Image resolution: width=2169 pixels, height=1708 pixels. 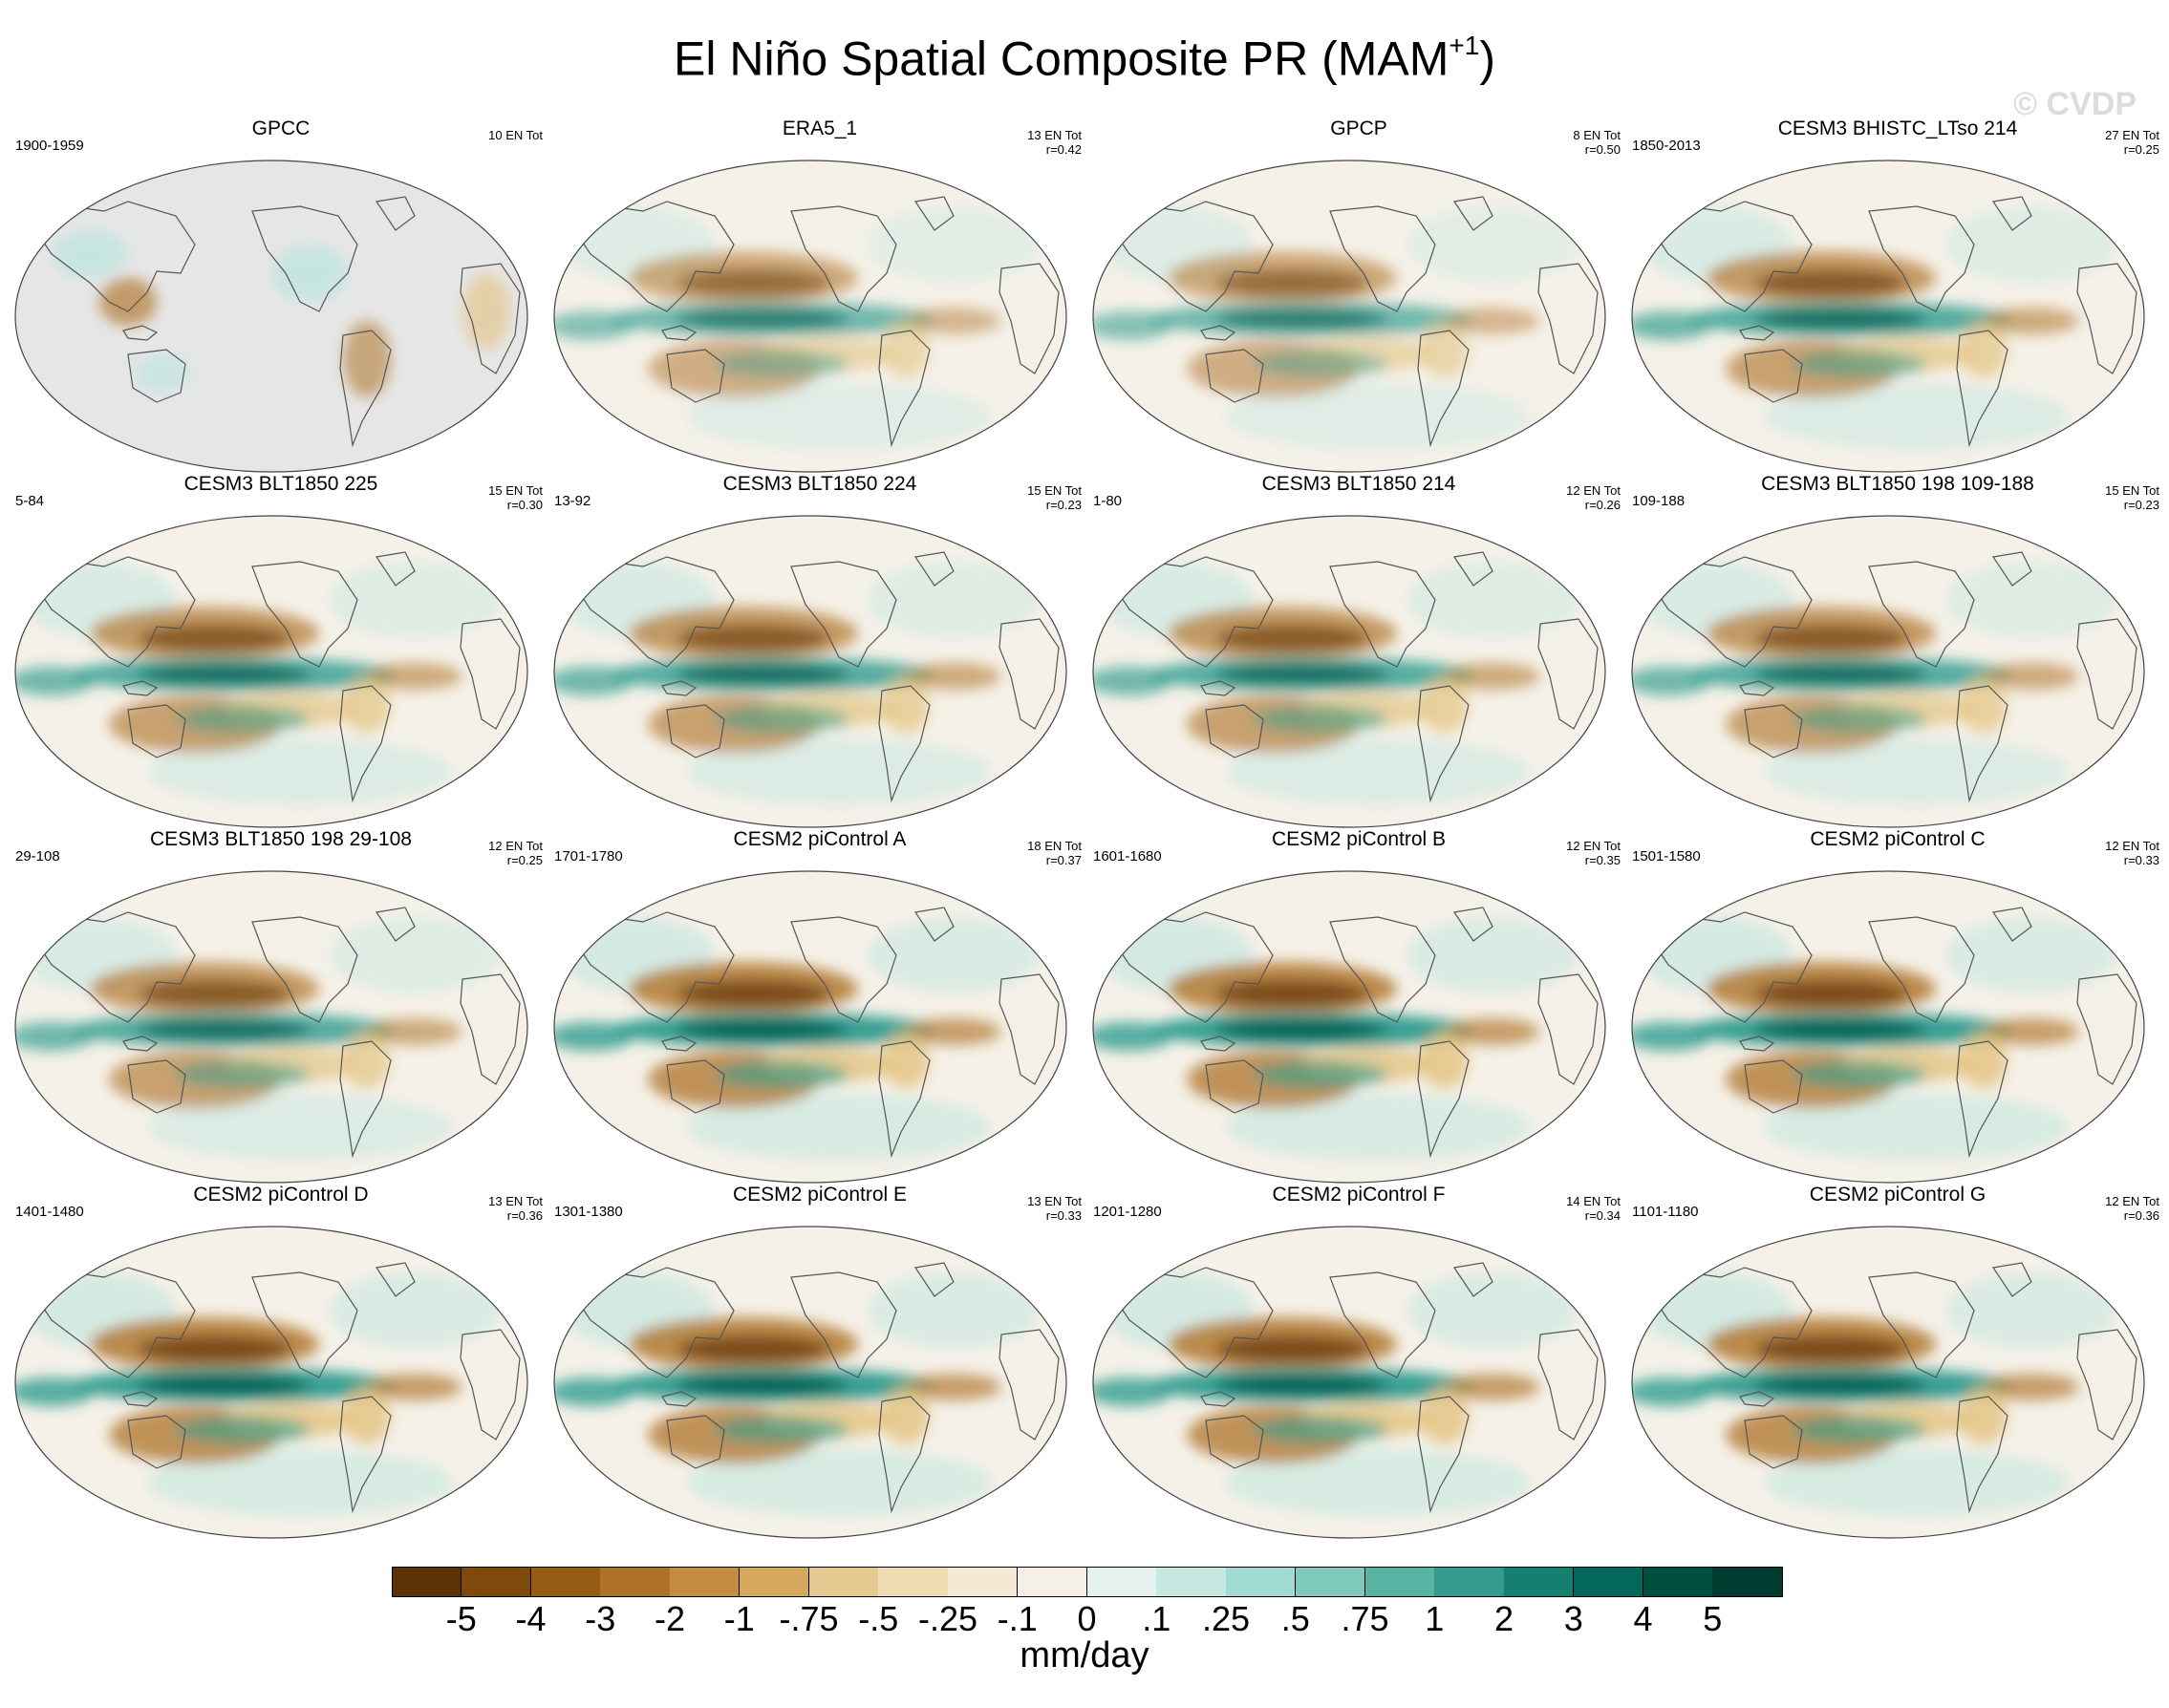 What do you see at coordinates (1593, 853) in the screenshot?
I see `panel-stats: 12 EN Tot r=0.35` at bounding box center [1593, 853].